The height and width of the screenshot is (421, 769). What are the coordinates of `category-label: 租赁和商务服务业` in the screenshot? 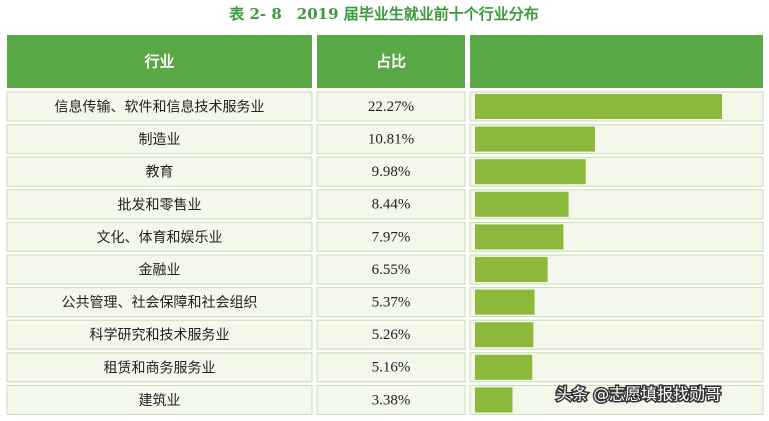 It's located at (160, 368).